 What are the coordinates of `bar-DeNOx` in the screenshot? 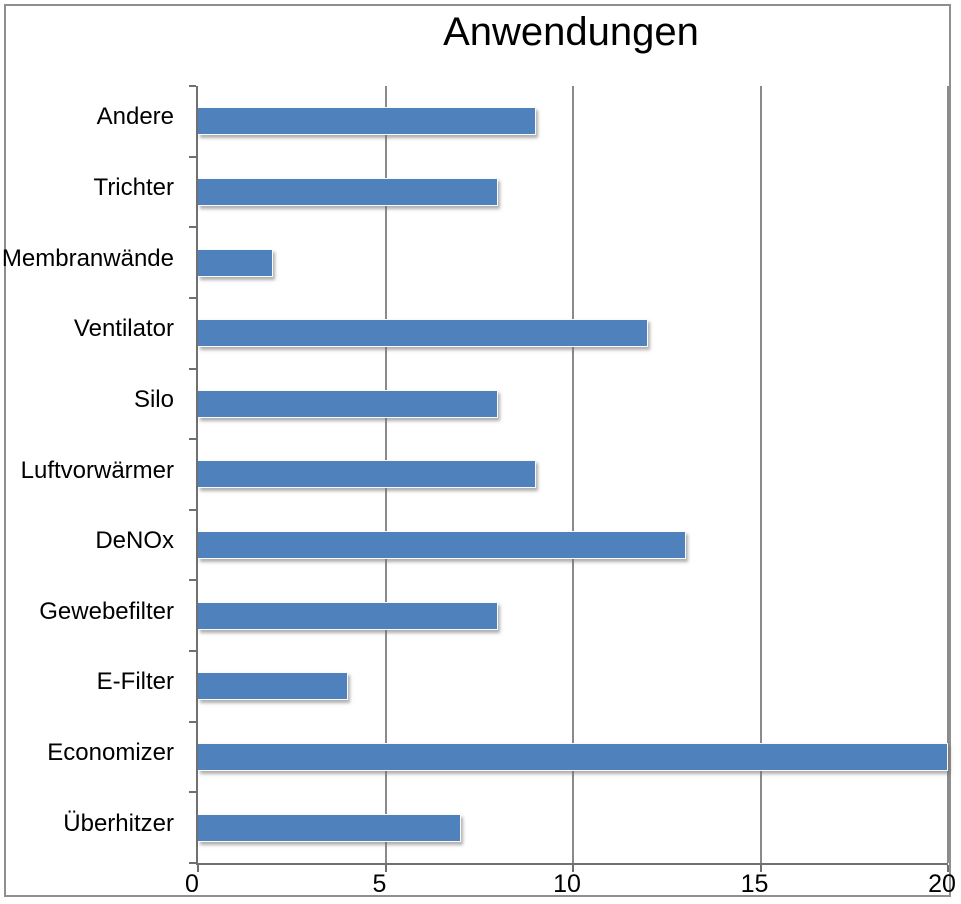 It's located at (442, 545).